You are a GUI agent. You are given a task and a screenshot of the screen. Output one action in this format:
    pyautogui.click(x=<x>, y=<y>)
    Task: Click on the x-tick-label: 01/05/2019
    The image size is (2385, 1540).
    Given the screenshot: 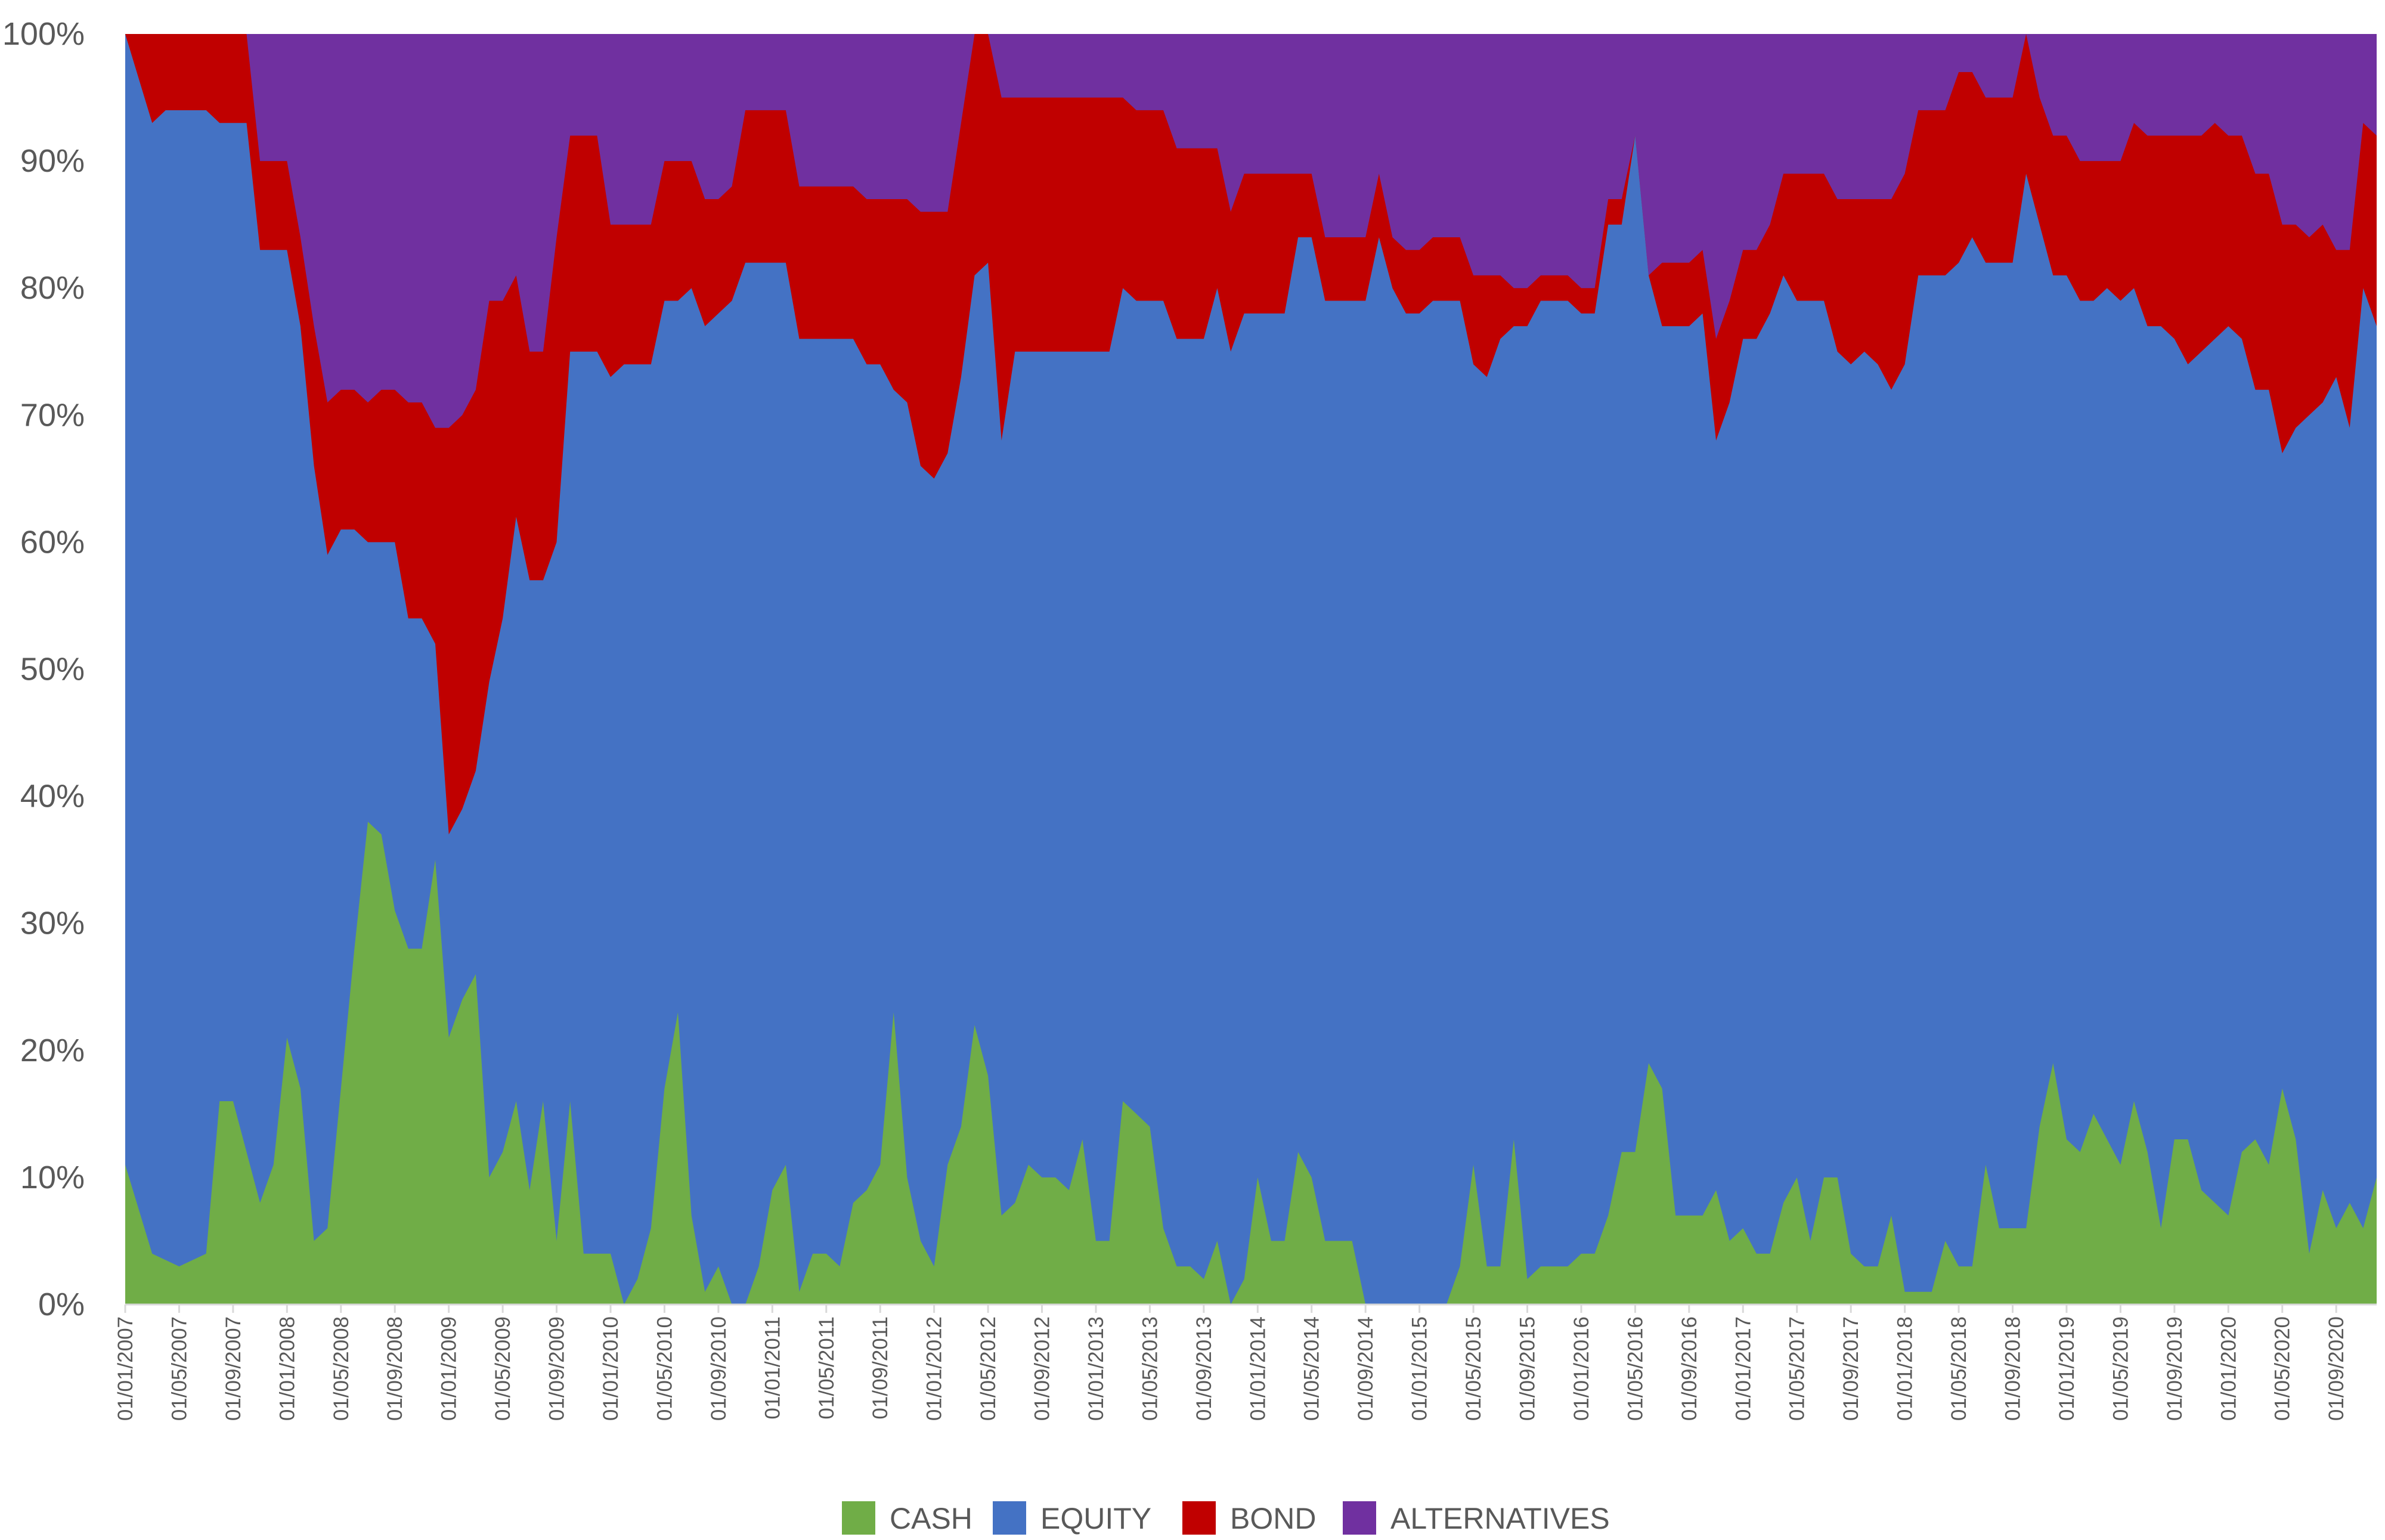 What is the action you would take?
    pyautogui.click(x=2120, y=1368)
    